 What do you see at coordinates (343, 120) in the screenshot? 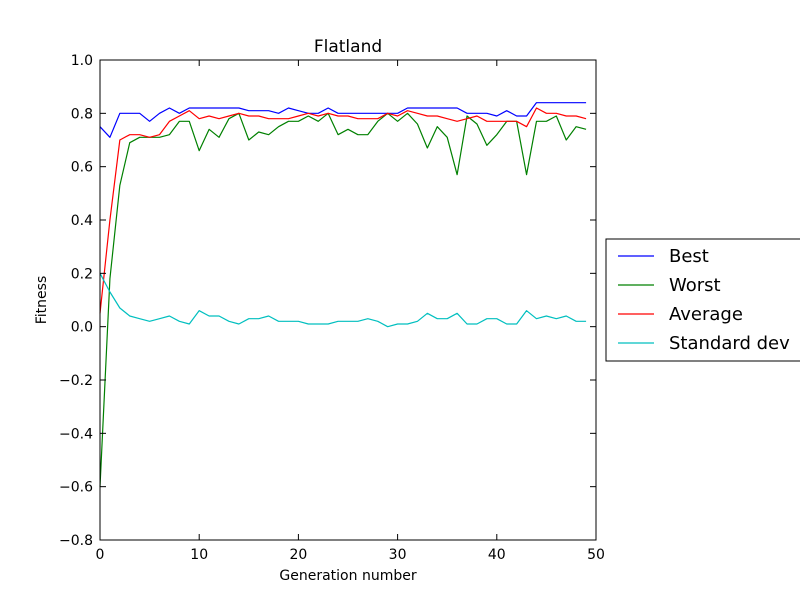
I see `series-line-best` at bounding box center [343, 120].